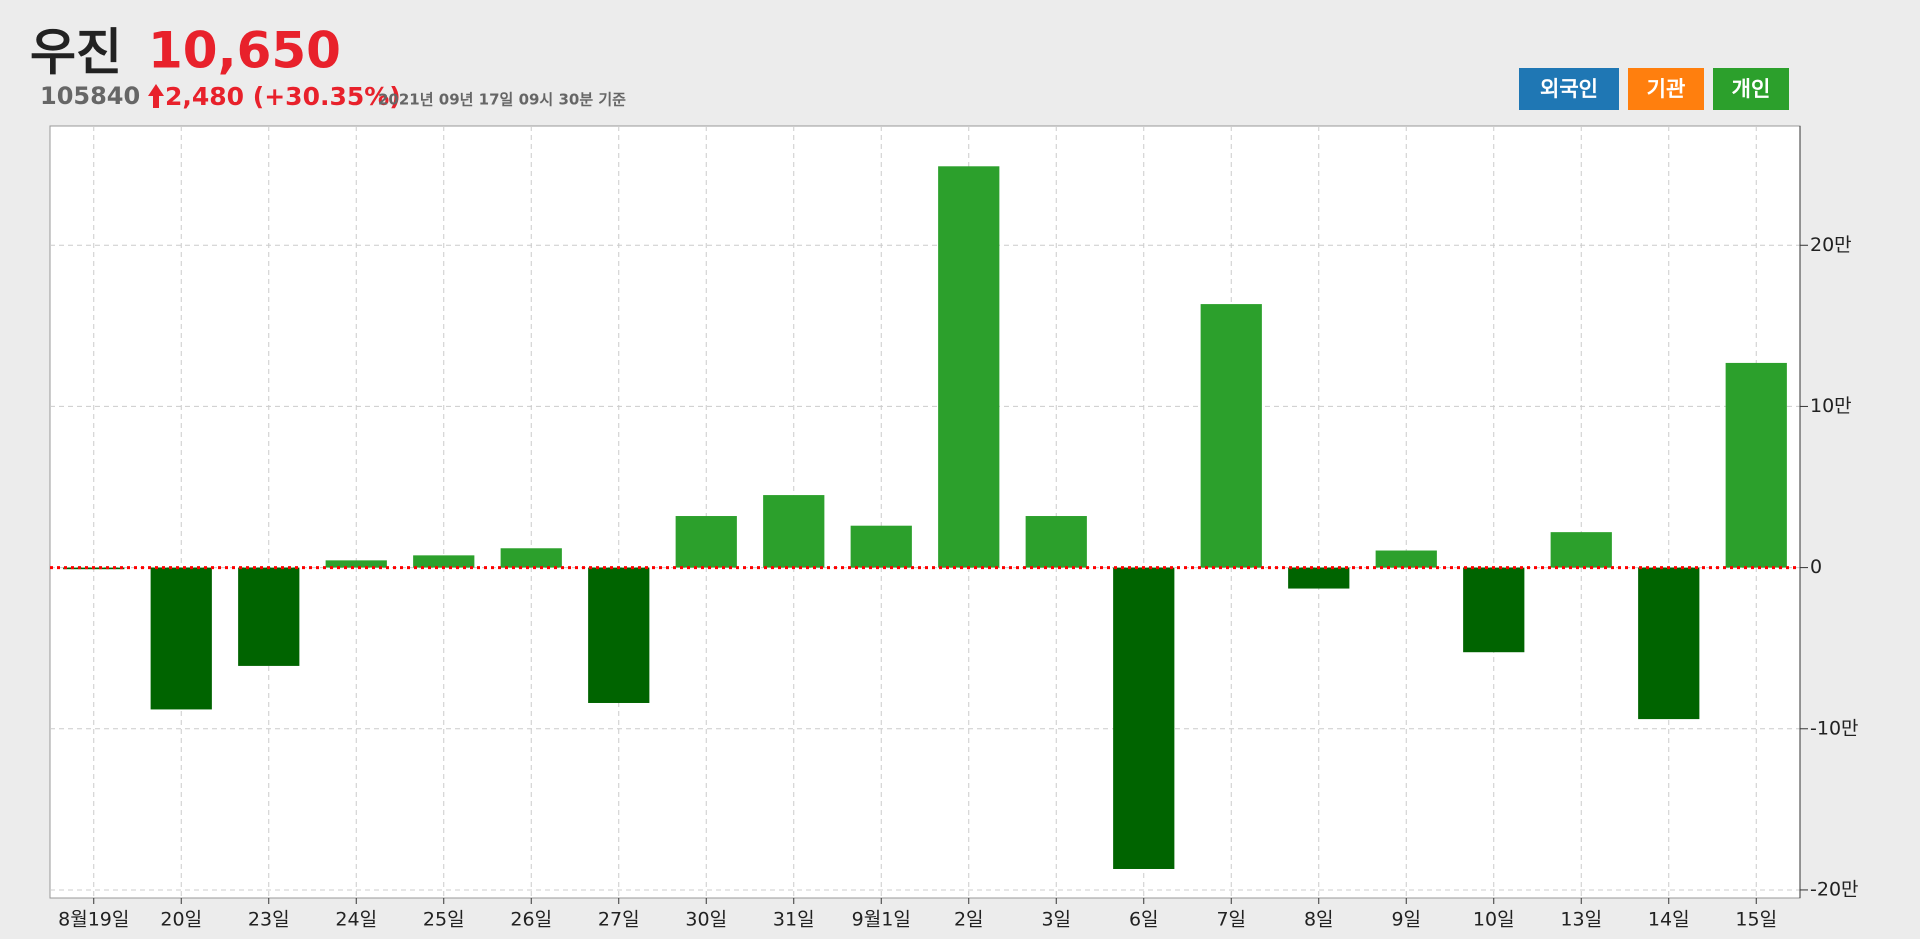 Image resolution: width=1920 pixels, height=939 pixels. What do you see at coordinates (244, 51) in the screenshot?
I see `stock-price: 10,650` at bounding box center [244, 51].